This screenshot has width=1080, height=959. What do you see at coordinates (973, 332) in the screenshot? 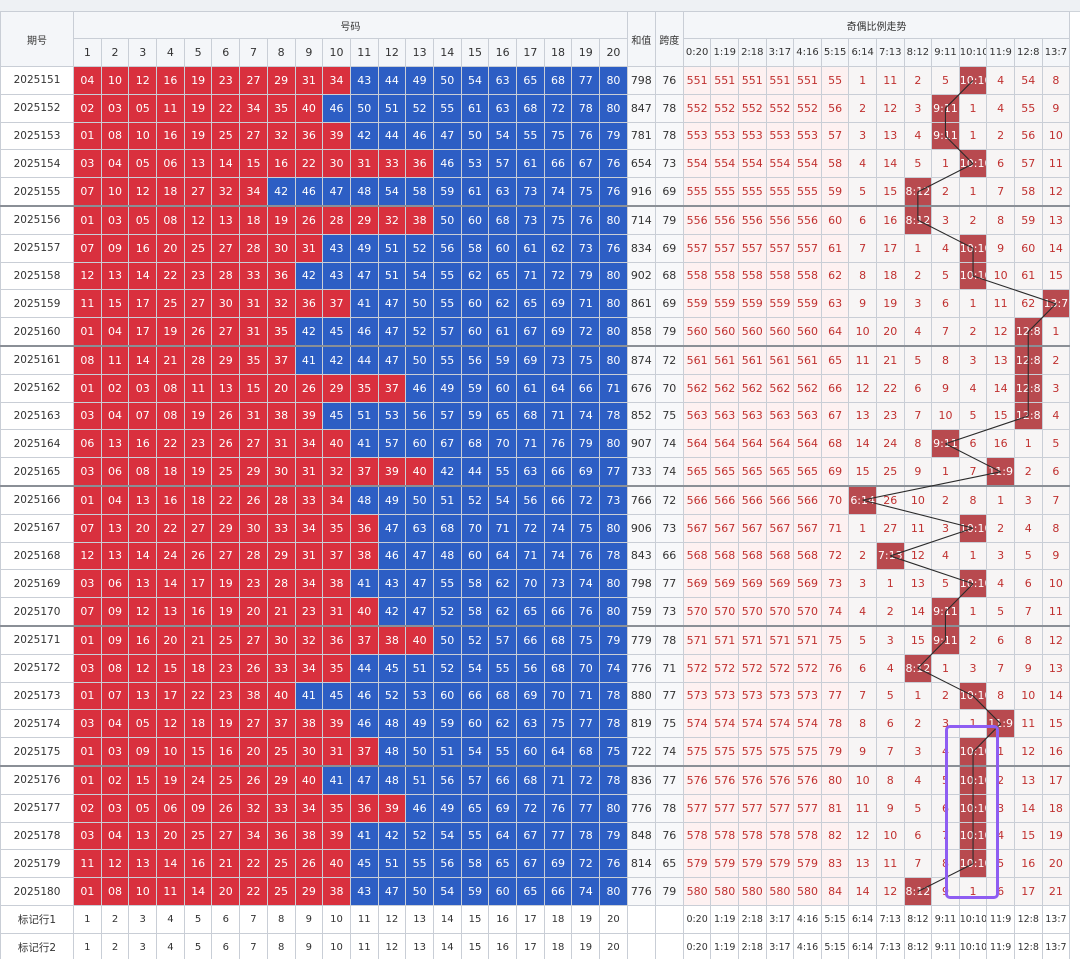
I see `ratio-miss-cell: 2` at bounding box center [973, 332].